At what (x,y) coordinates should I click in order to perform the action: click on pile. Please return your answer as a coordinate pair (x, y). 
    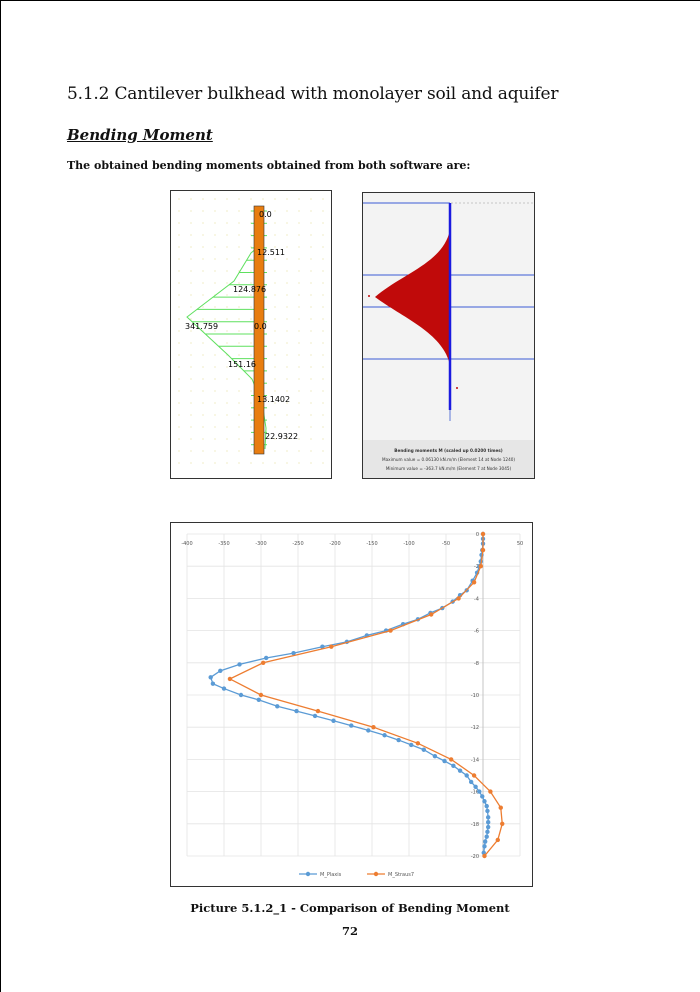
    Looking at the image, I should click on (259, 330).